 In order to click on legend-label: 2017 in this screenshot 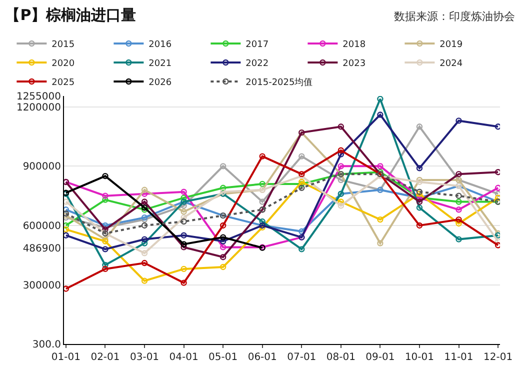, I will do `click(257, 45)`.